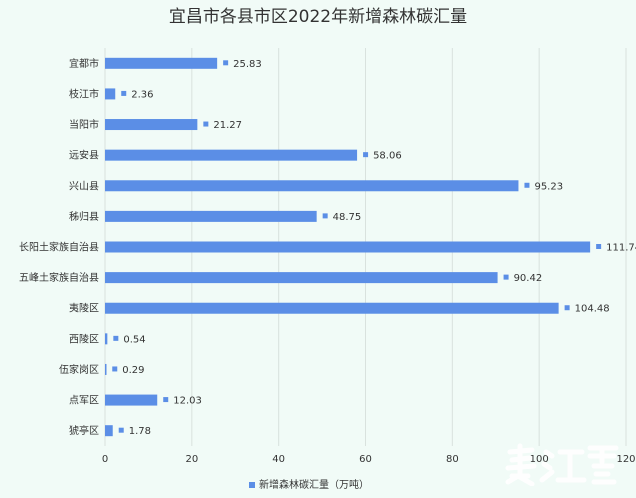 The width and height of the screenshot is (636, 498). I want to click on data-label: 48.75, so click(347, 217).